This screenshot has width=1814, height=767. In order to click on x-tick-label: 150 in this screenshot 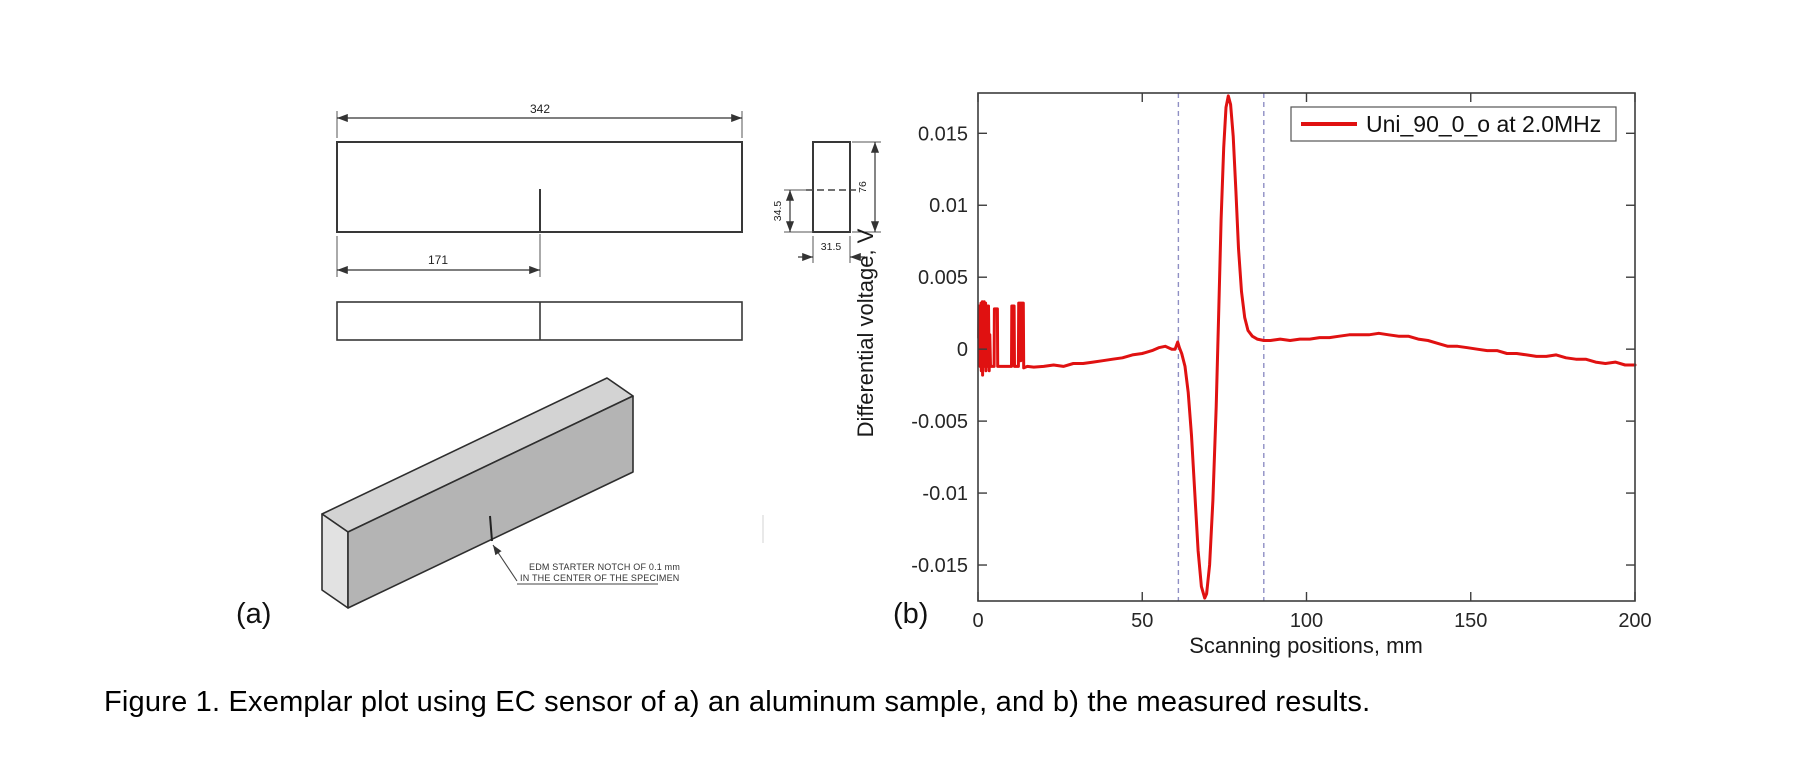, I will do `click(1470, 621)`.